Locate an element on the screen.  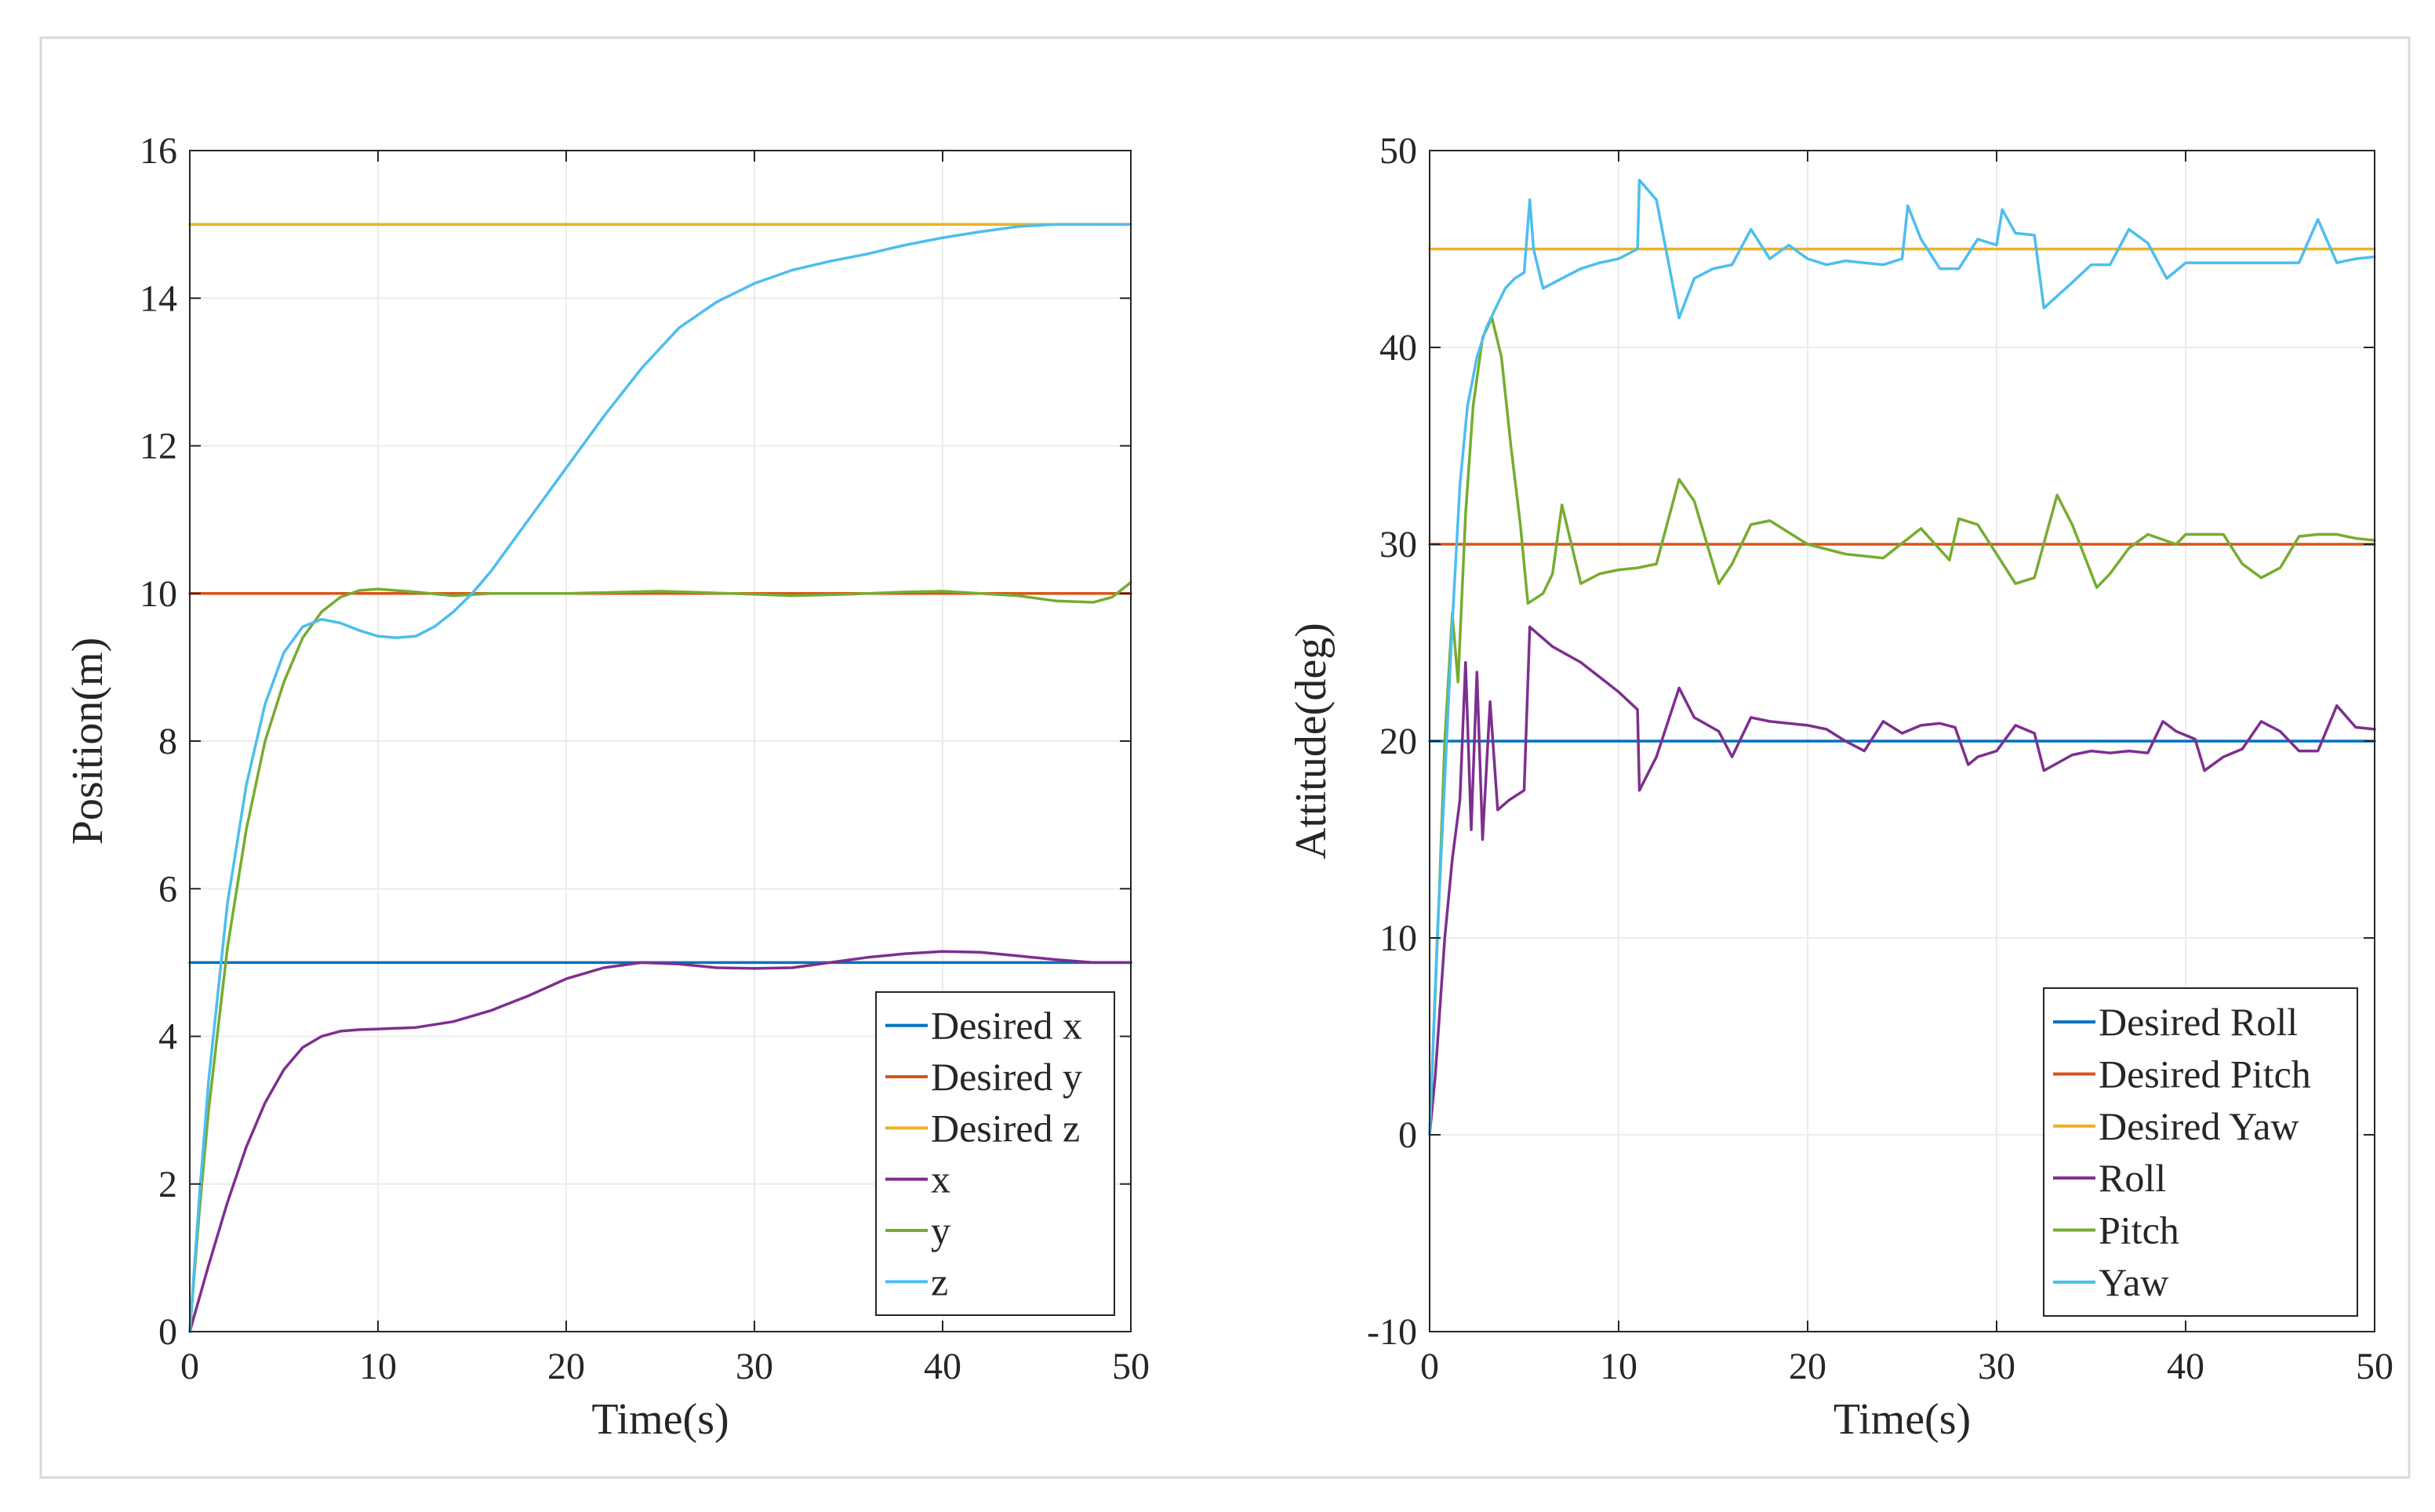
series-line-x is located at coordinates (660, 1141).